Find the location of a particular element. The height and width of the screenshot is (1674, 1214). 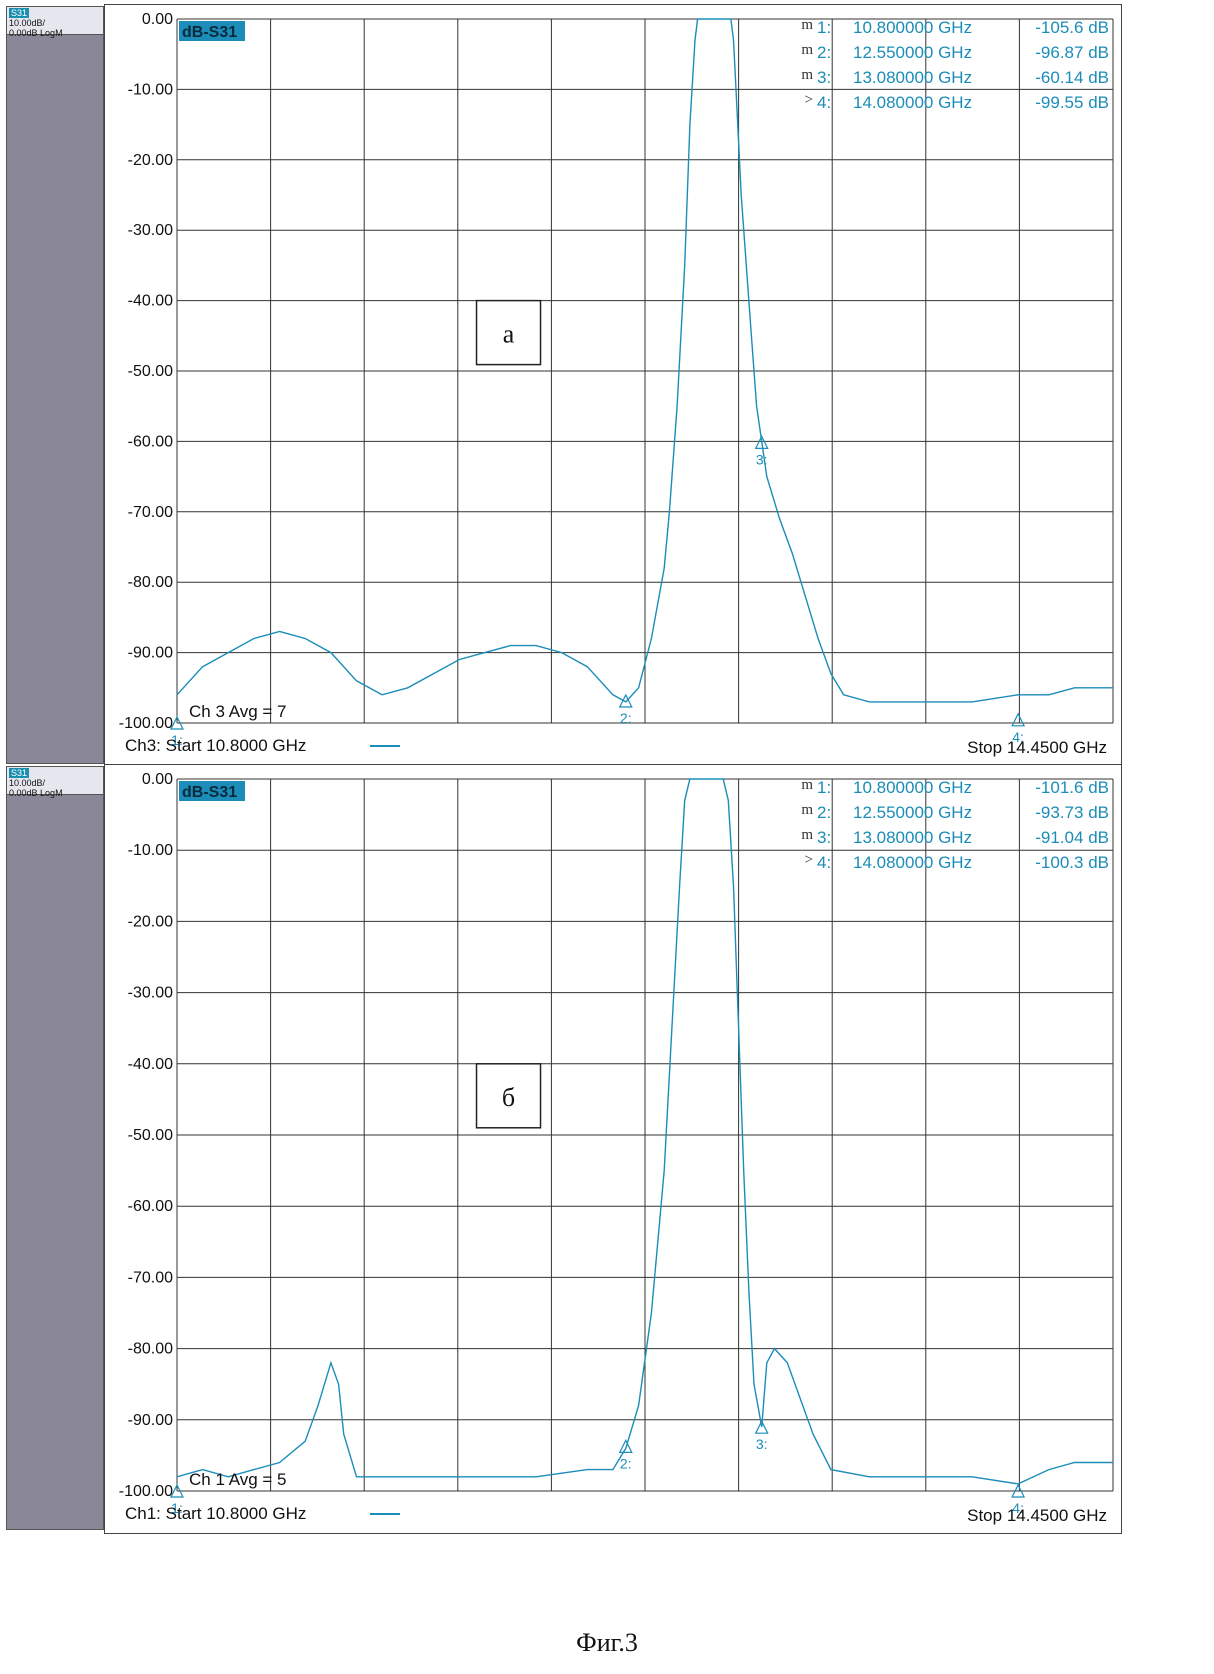

marker-triangle is located at coordinates (1018, 720).